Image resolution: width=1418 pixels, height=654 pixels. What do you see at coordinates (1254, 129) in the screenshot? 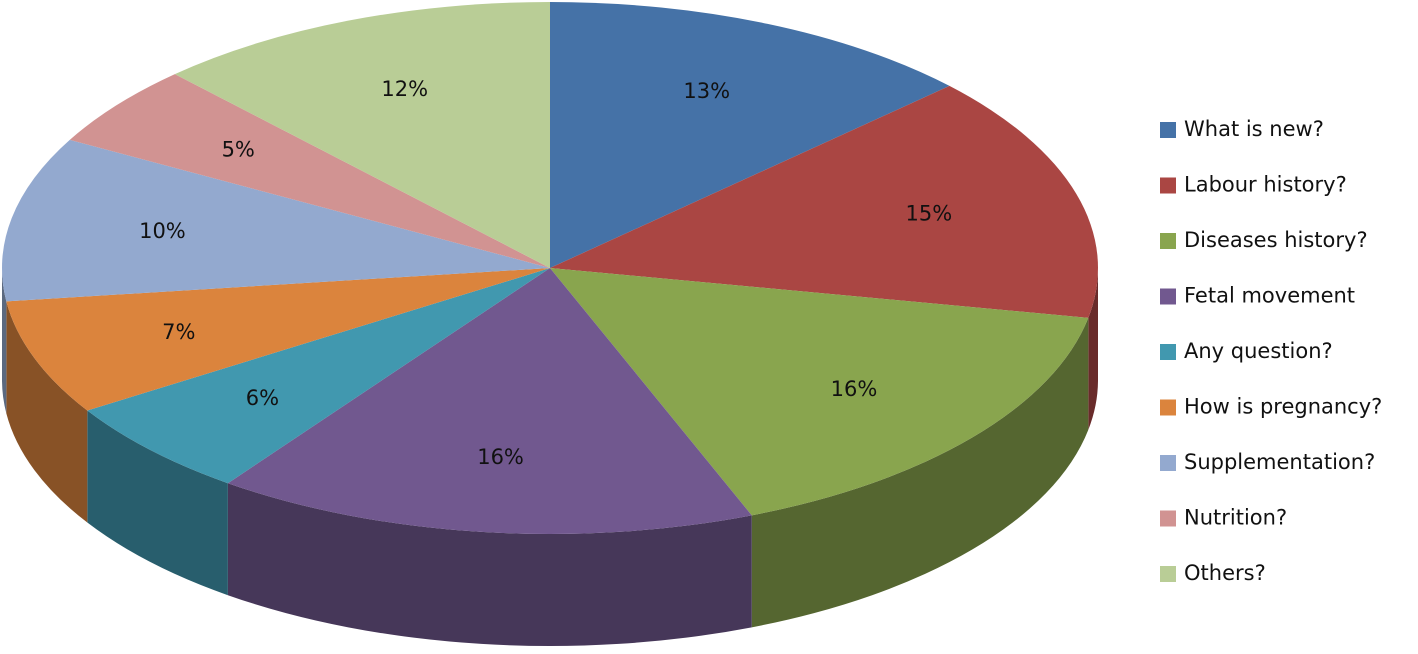
I see `legend-label: What is new?` at bounding box center [1254, 129].